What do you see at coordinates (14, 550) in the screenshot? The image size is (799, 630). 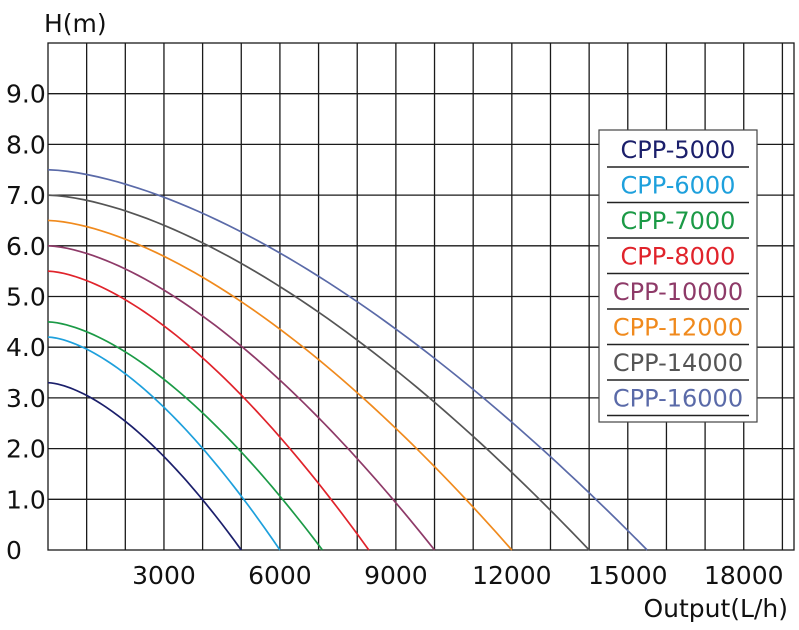 I see `y-tick-label: 0` at bounding box center [14, 550].